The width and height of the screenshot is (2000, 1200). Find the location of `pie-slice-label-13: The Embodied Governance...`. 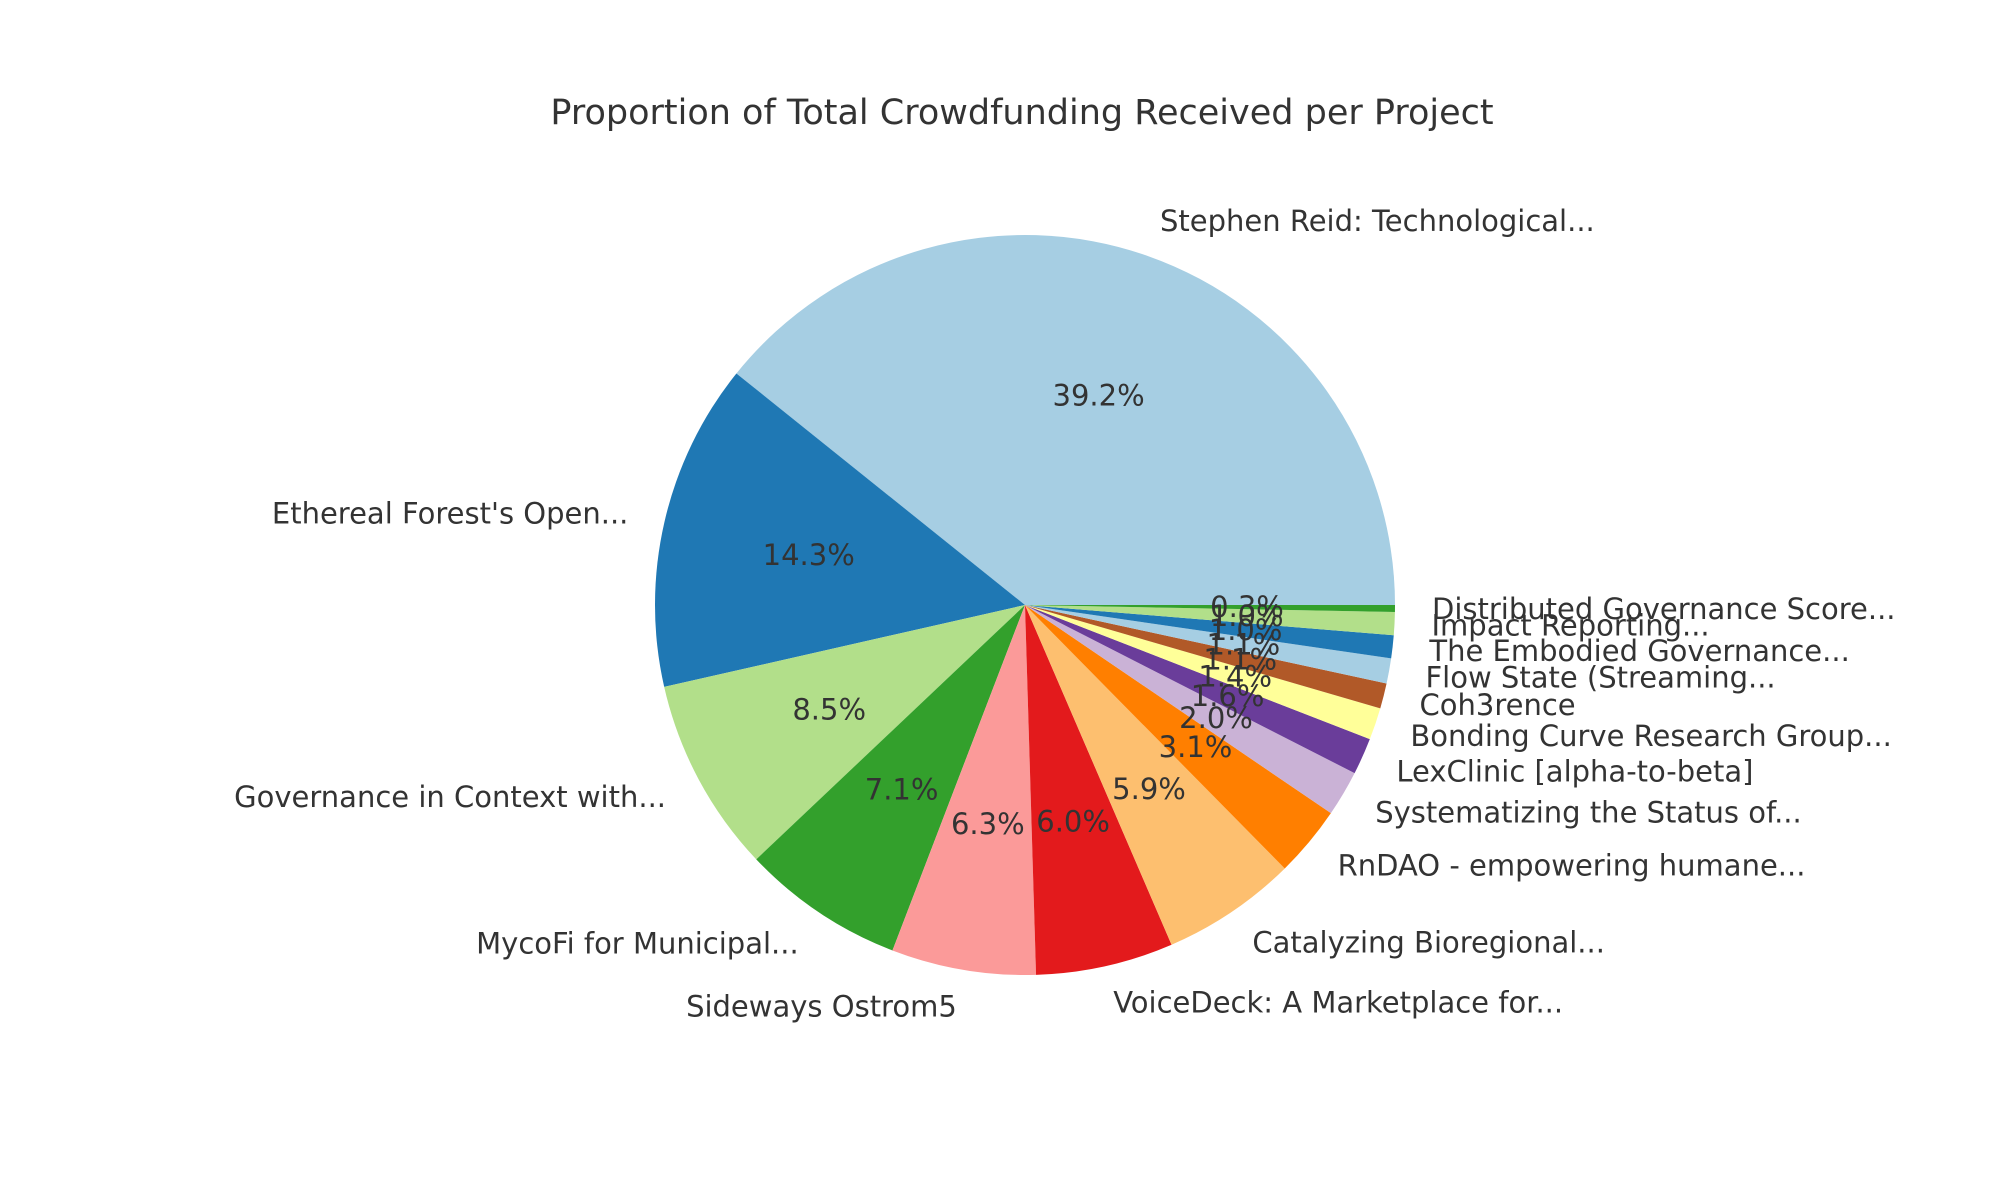

pie-slice-label-13: The Embodied Governance... is located at coordinates (1638, 651).